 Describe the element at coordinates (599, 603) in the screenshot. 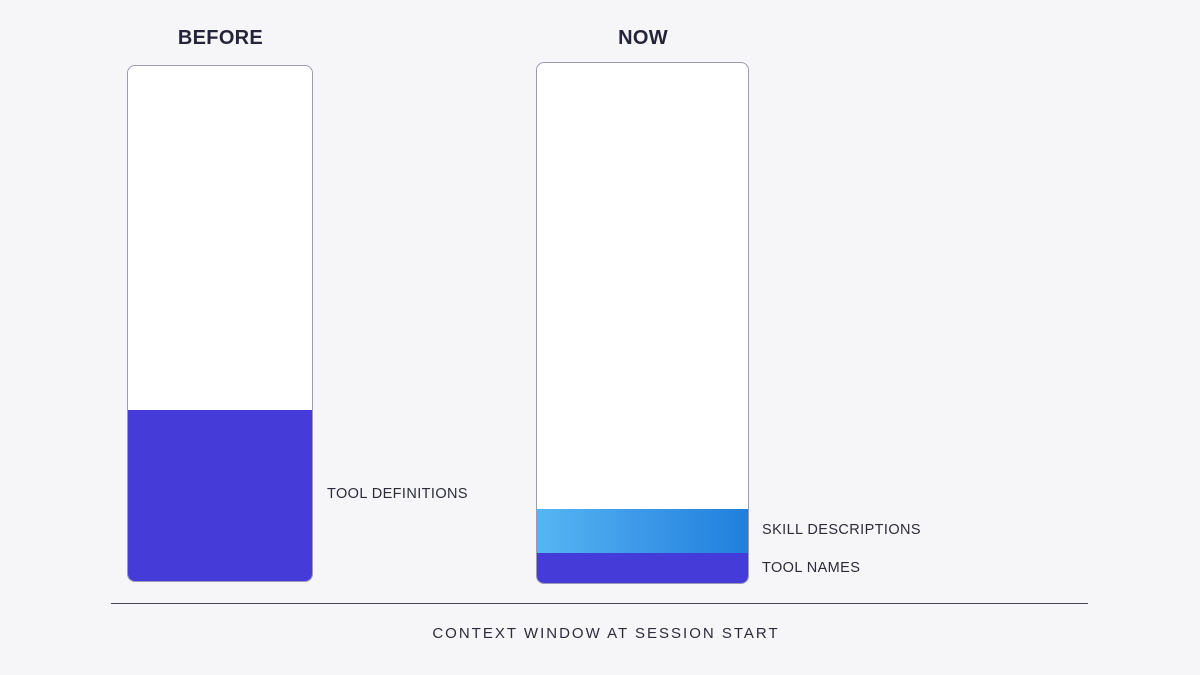

I see `baseline-divider` at that location.